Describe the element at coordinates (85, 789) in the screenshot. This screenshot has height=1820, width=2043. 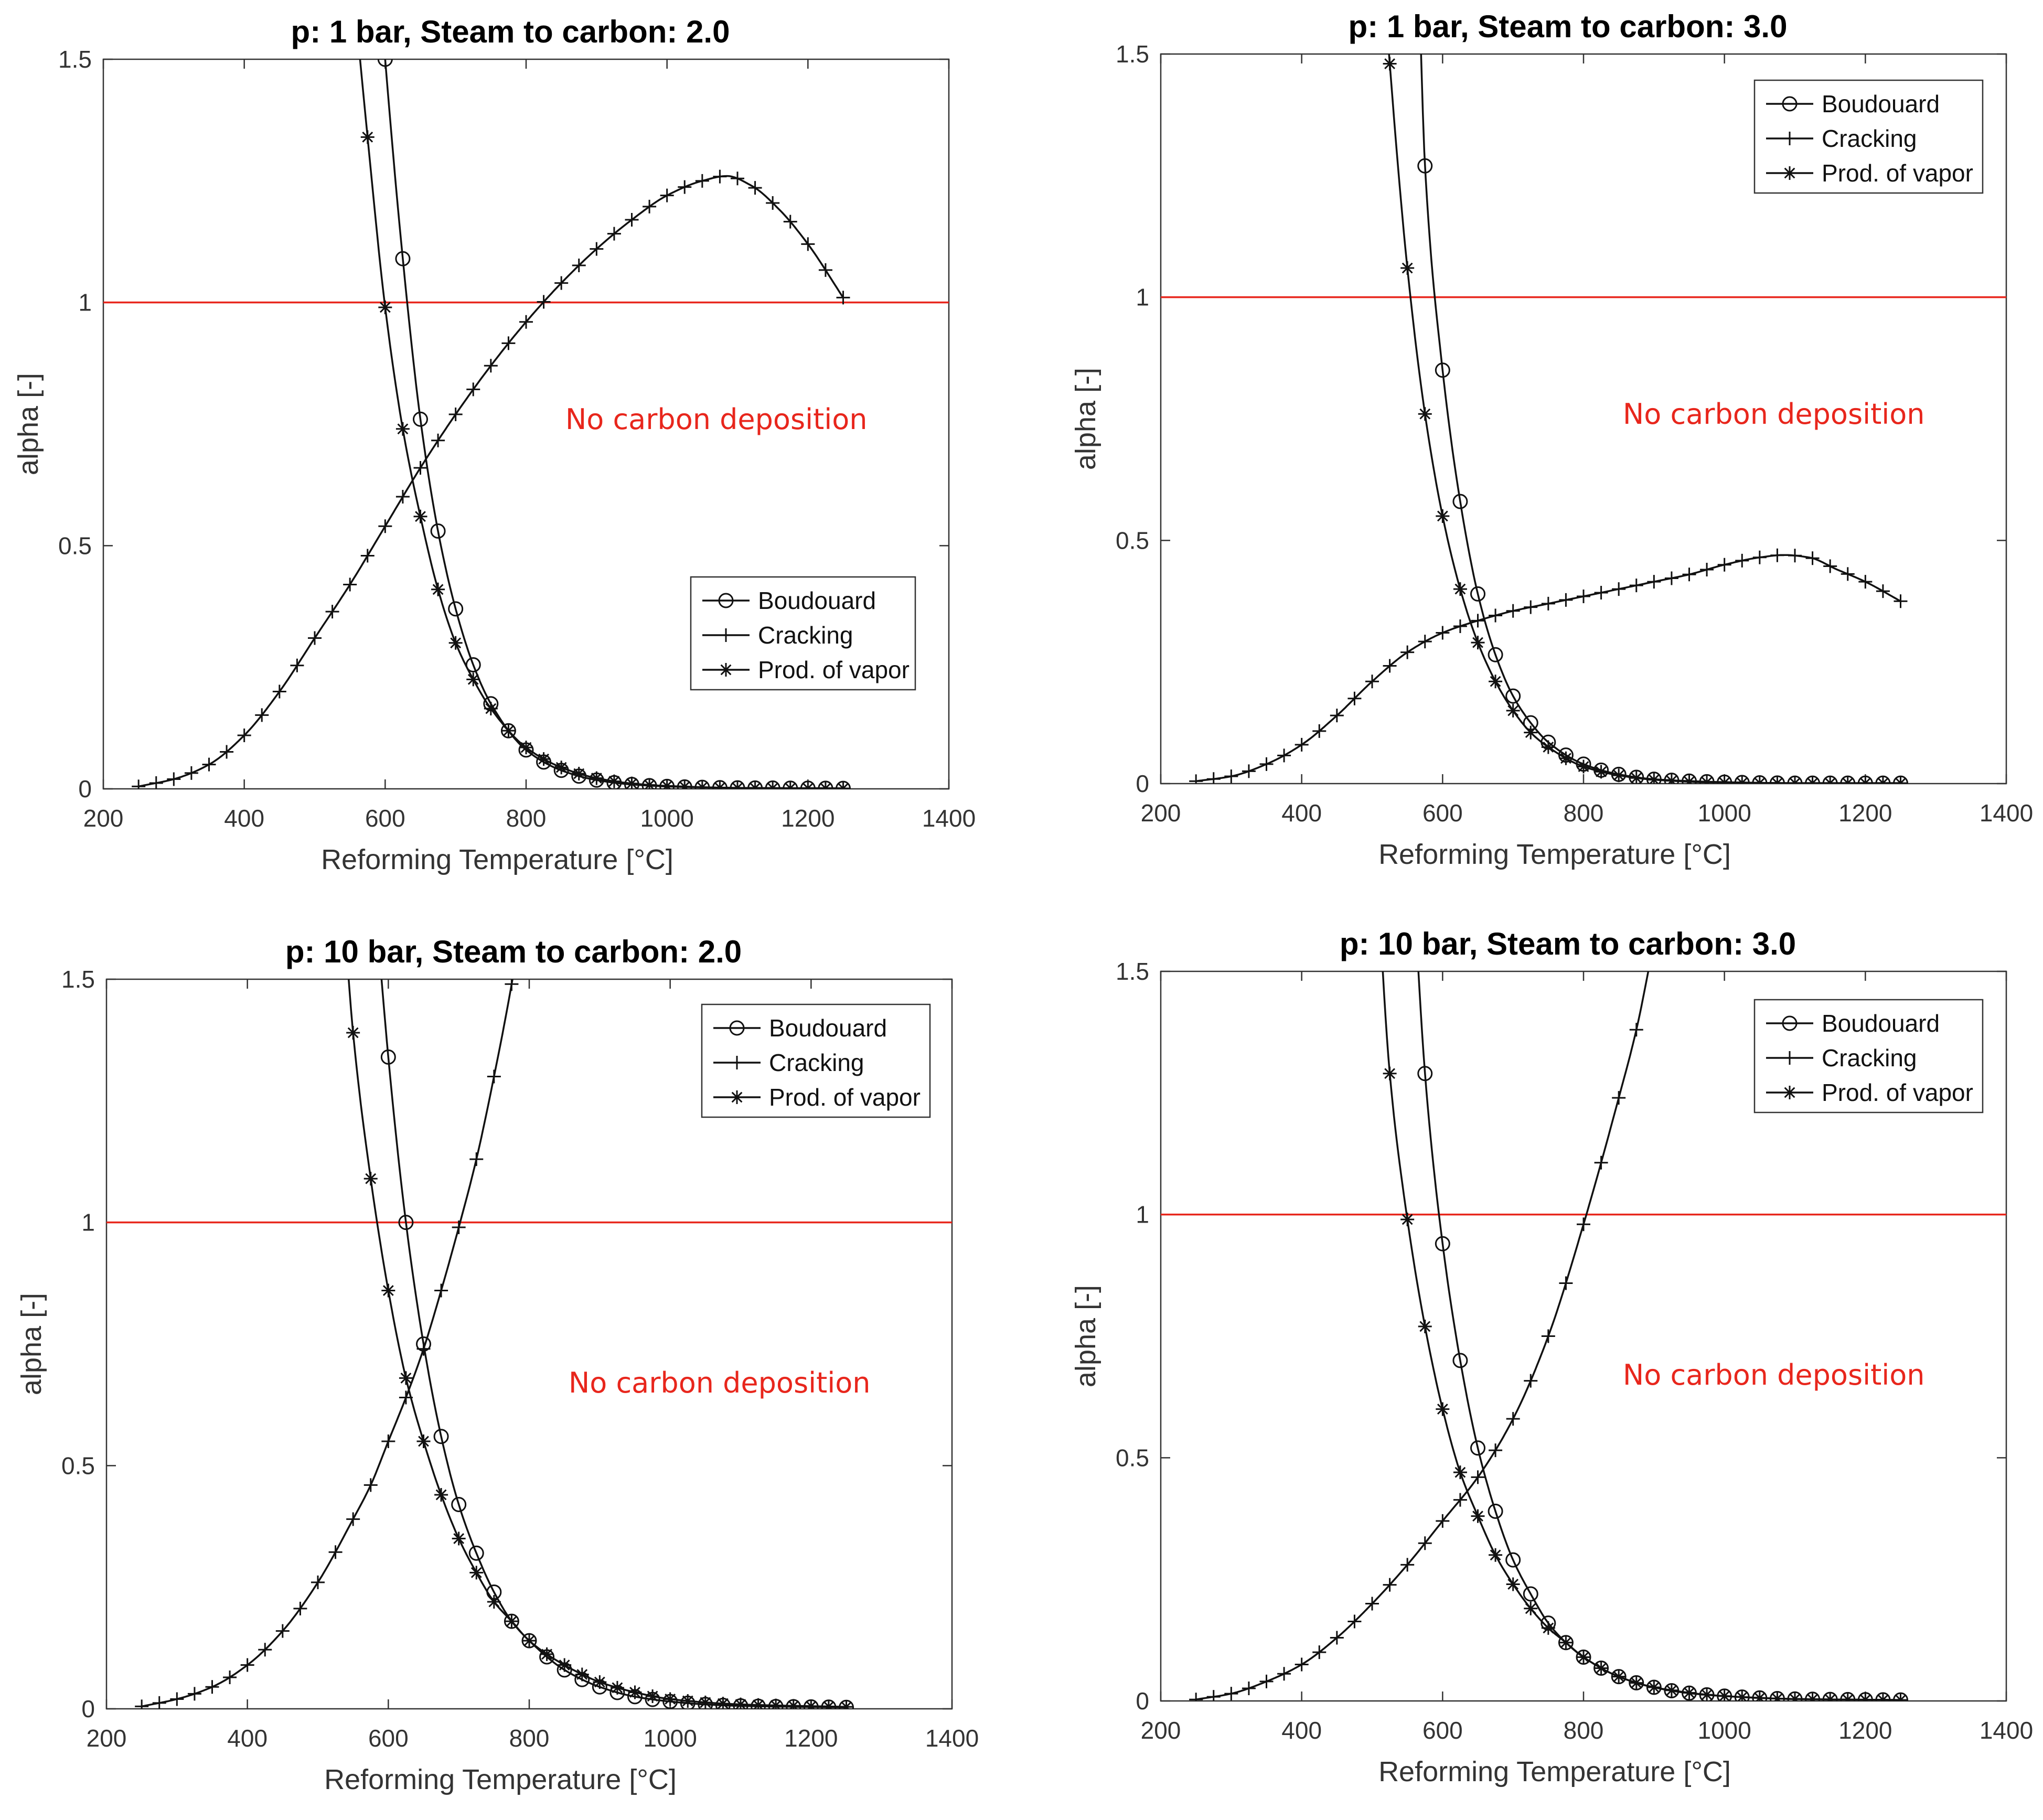
I see `y-tick-label: 0` at that location.